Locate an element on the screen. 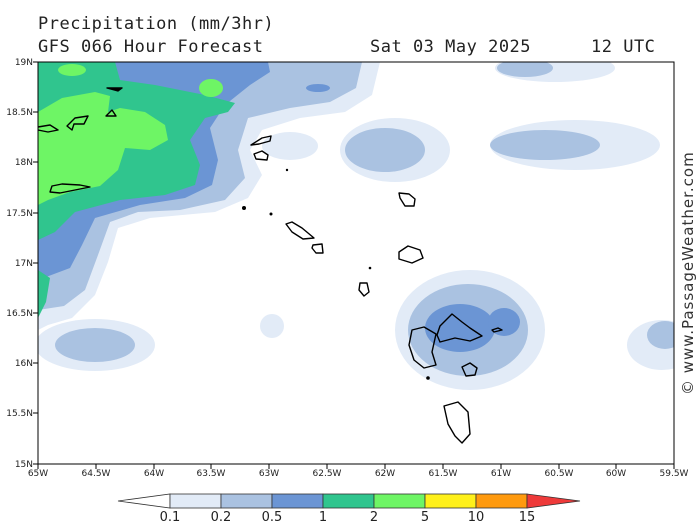 This screenshot has width=700, height=525. lon-label-61-5w: 61.5W is located at coordinates (443, 474).